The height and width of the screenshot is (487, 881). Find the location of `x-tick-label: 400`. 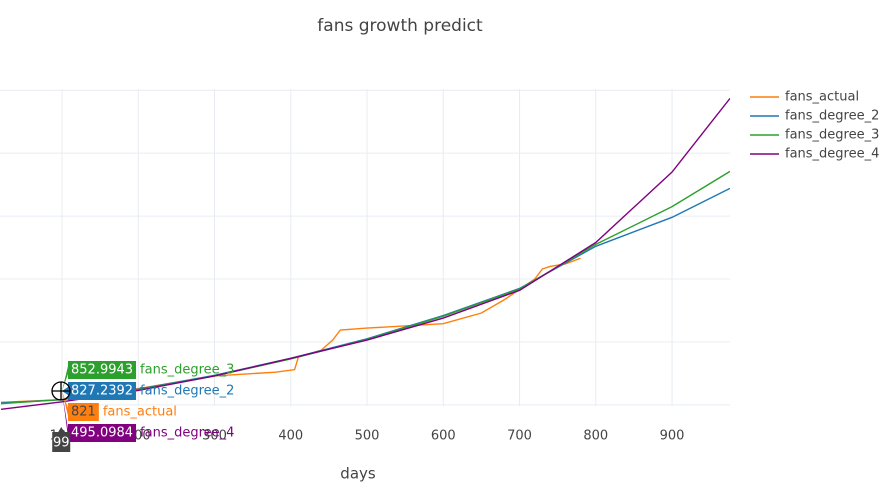

x-tick-label: 400 is located at coordinates (290, 436).